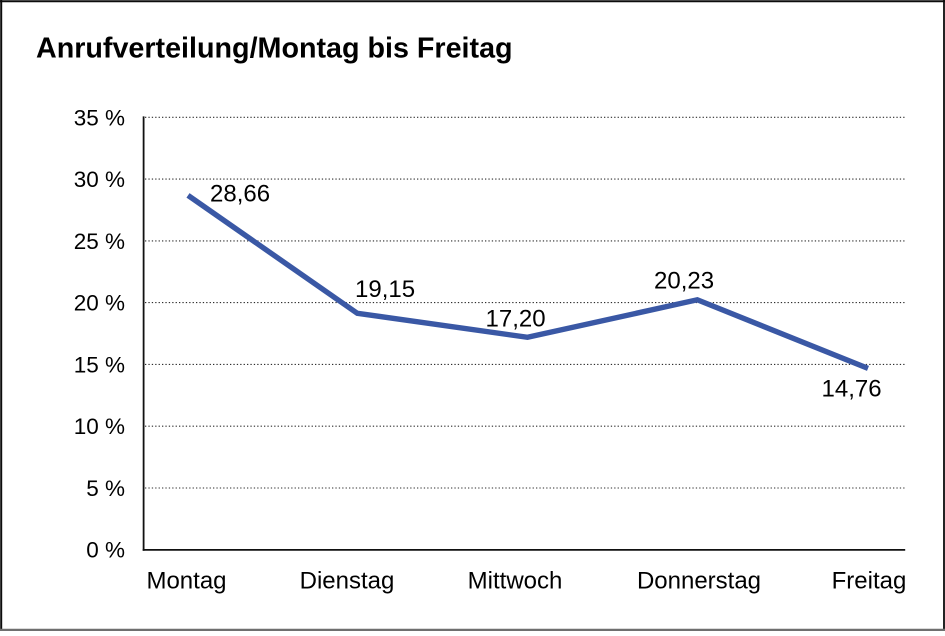 Image resolution: width=945 pixels, height=636 pixels. Describe the element at coordinates (99, 364) in the screenshot. I see `svg-text: 15 %` at that location.